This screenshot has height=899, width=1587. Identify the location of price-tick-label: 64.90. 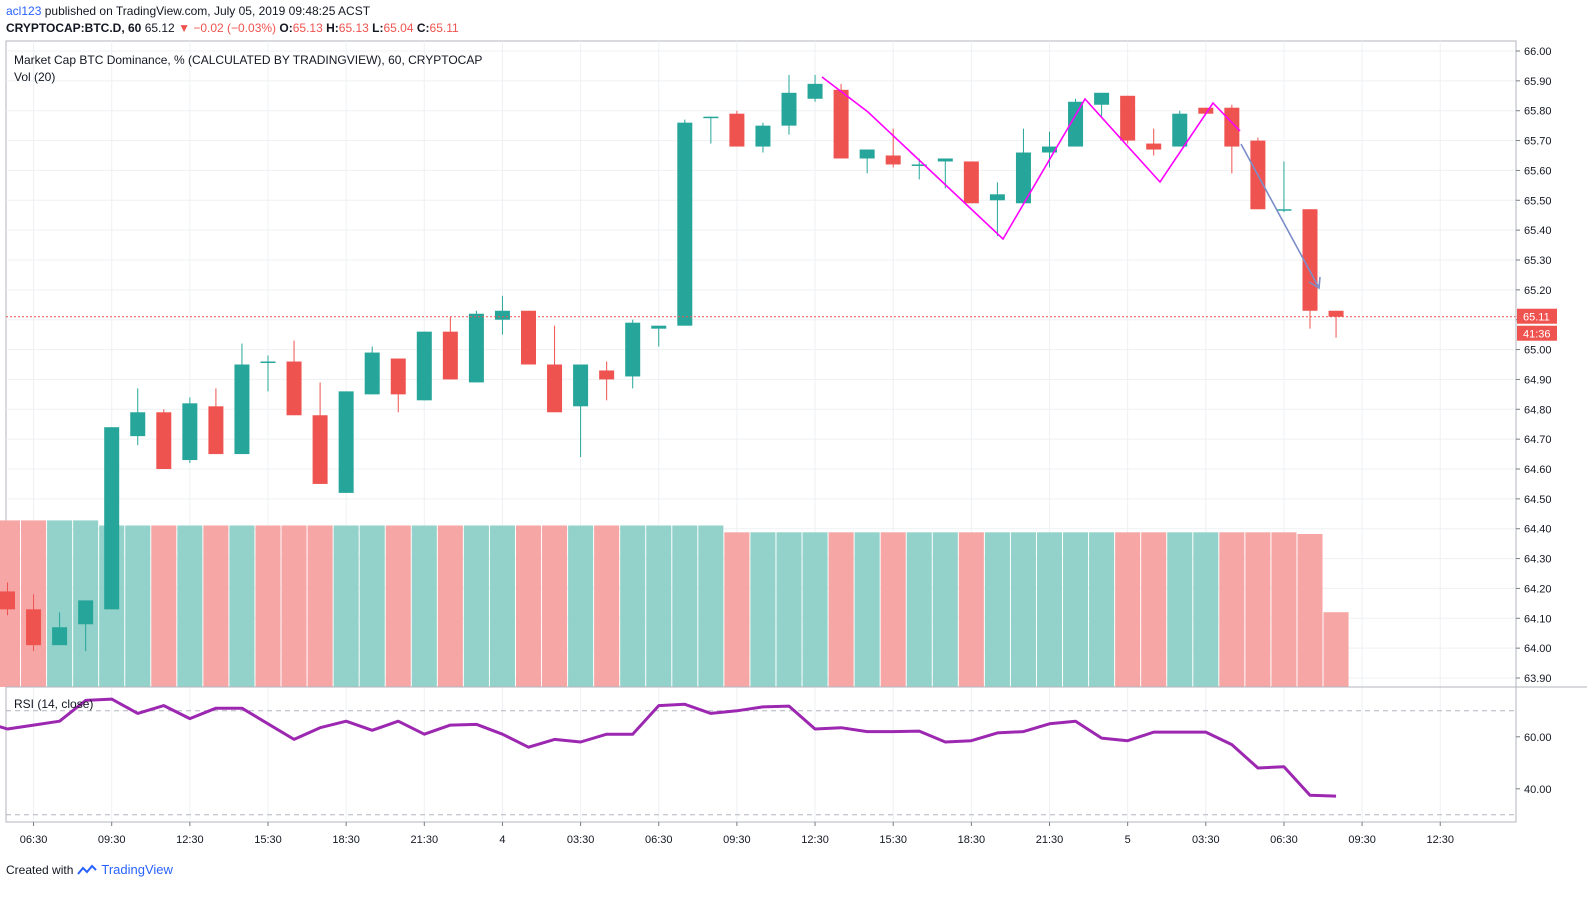
(1538, 380).